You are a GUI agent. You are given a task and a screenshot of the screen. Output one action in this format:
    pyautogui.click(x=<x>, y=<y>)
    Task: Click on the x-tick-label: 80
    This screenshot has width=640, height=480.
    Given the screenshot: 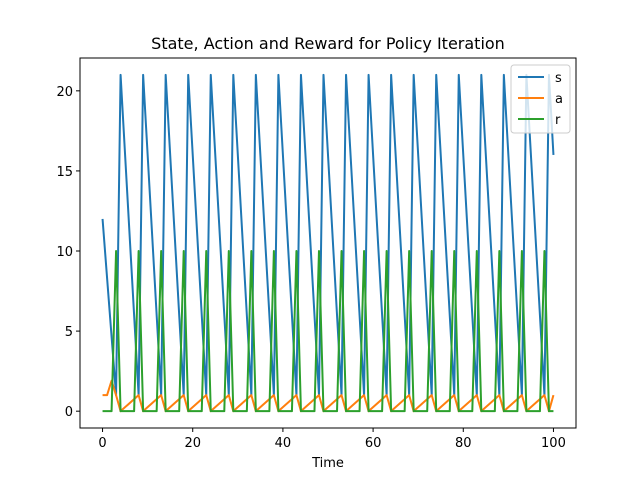 What is the action you would take?
    pyautogui.click(x=463, y=443)
    